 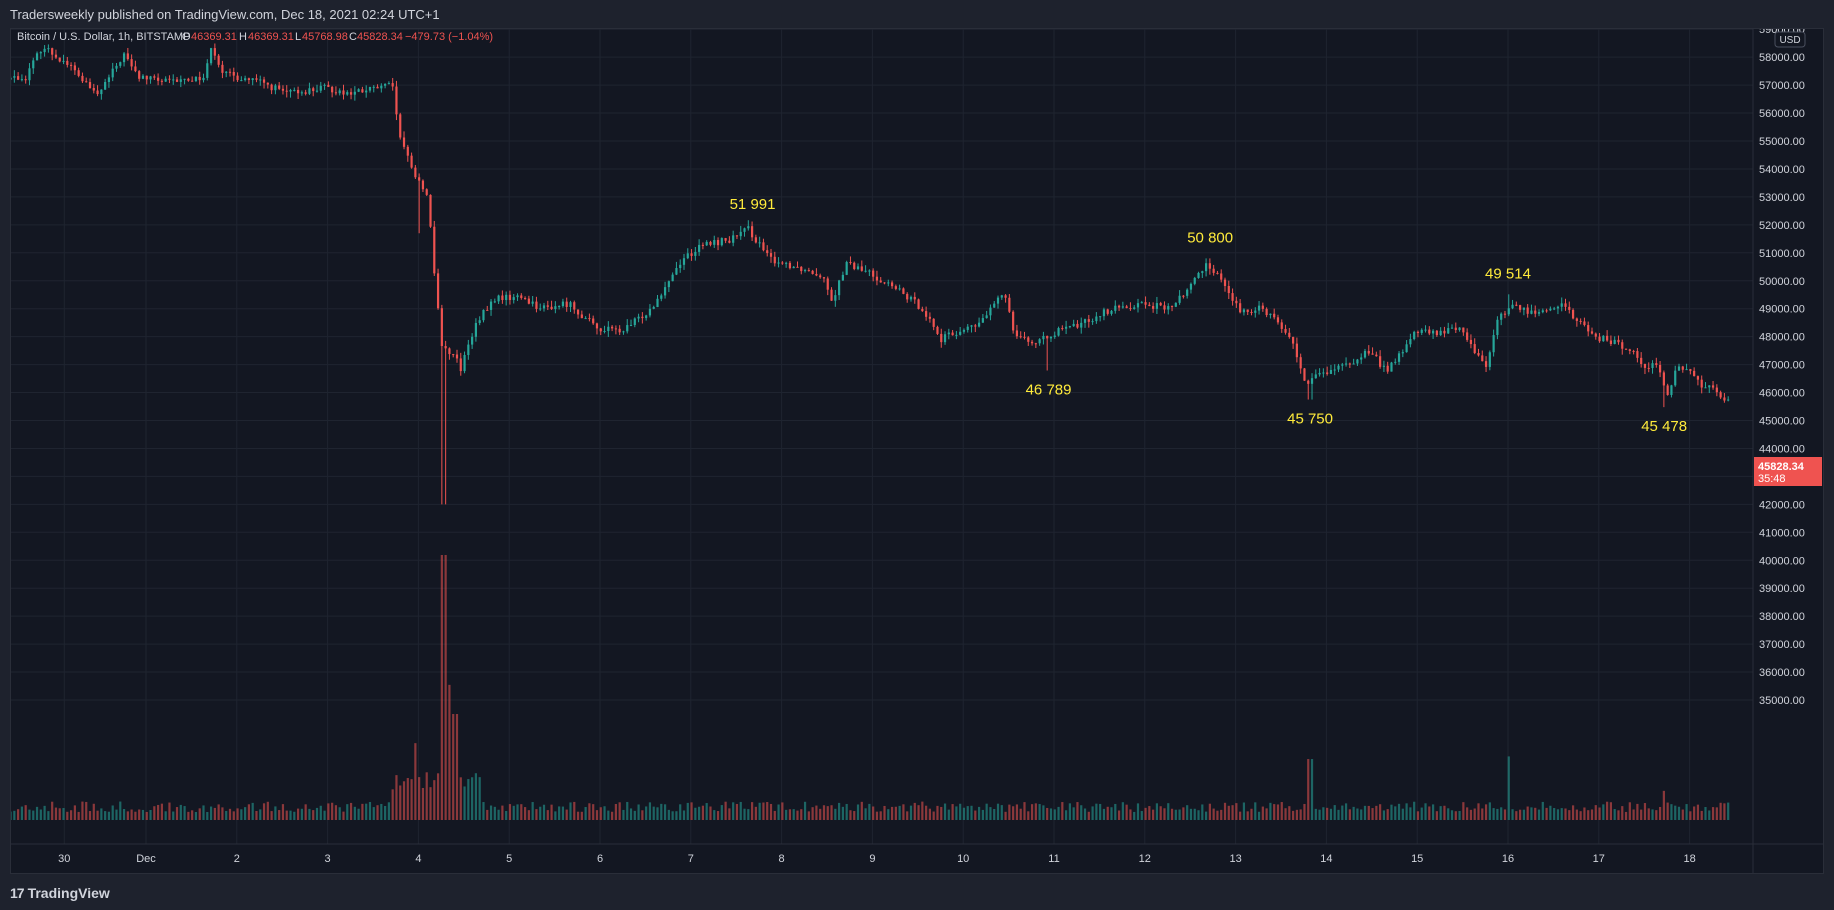 I want to click on price-annotation: 51 991, so click(x=753, y=204).